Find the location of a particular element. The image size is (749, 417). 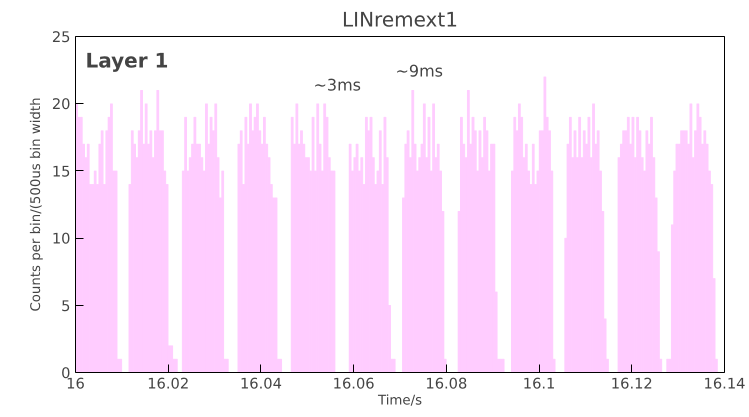

x-tick-label: 16.12 is located at coordinates (631, 384).